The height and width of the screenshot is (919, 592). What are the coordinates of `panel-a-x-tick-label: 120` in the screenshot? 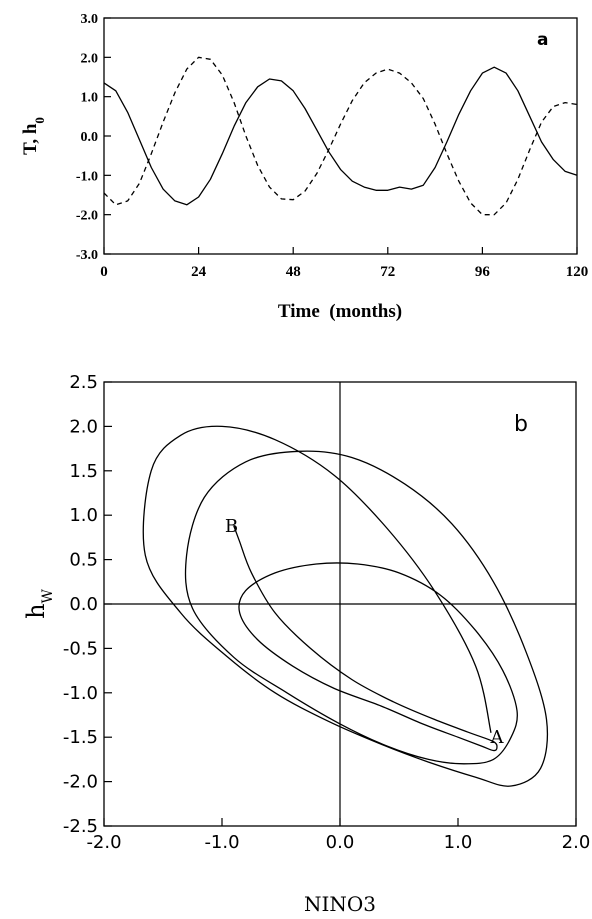 It's located at (577, 272).